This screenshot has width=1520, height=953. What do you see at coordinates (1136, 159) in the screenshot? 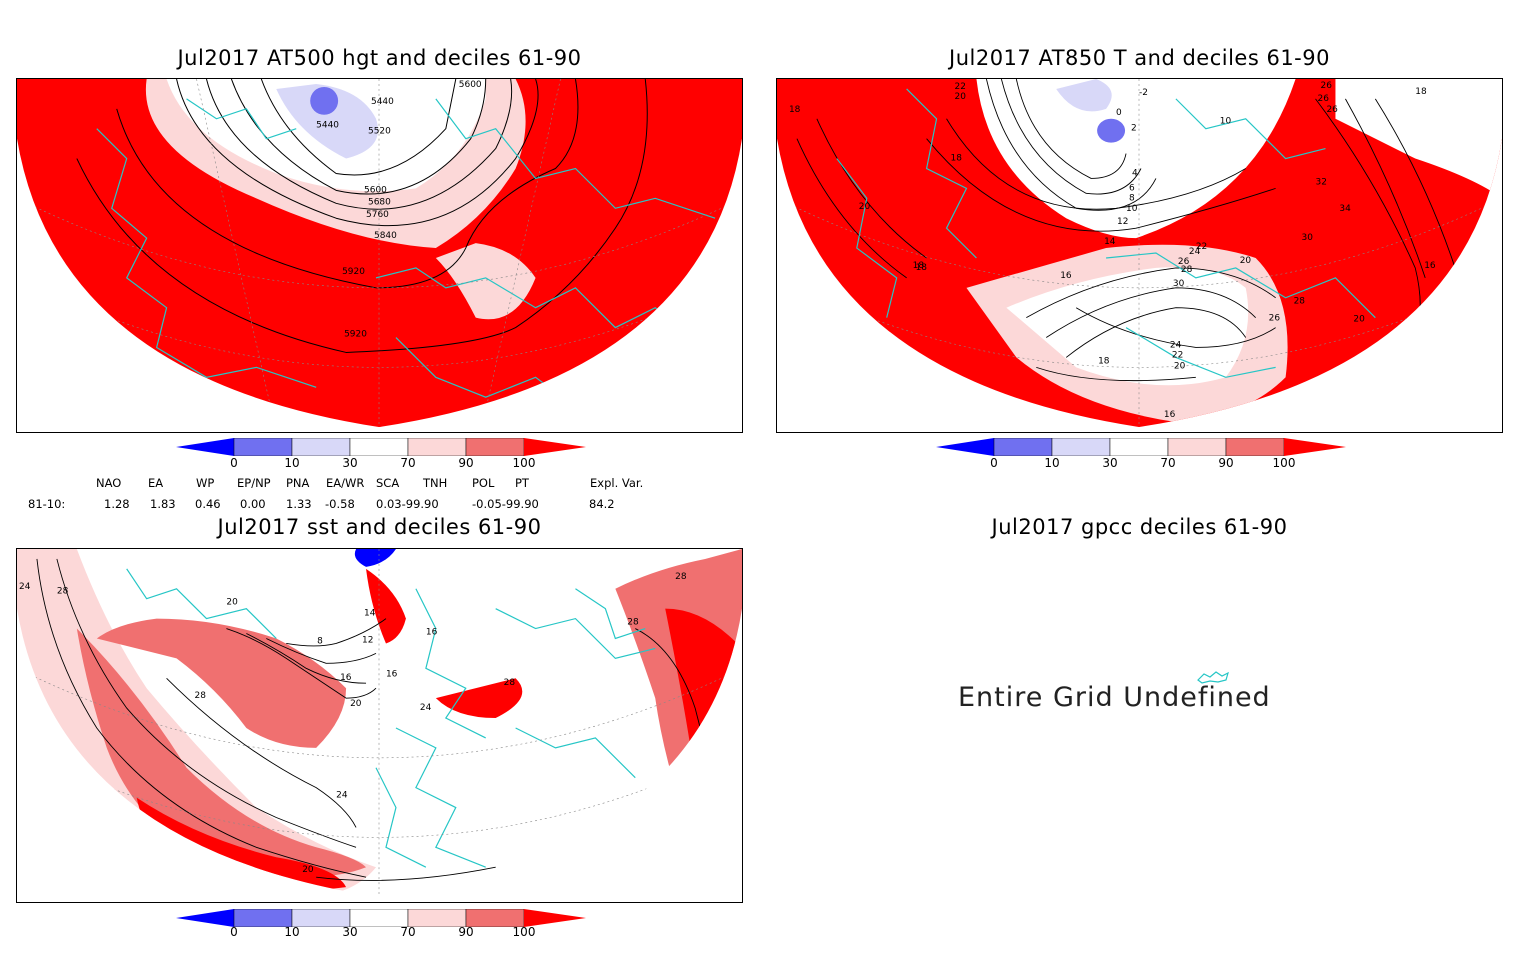
I see `t850-neutral-north` at bounding box center [1136, 159].